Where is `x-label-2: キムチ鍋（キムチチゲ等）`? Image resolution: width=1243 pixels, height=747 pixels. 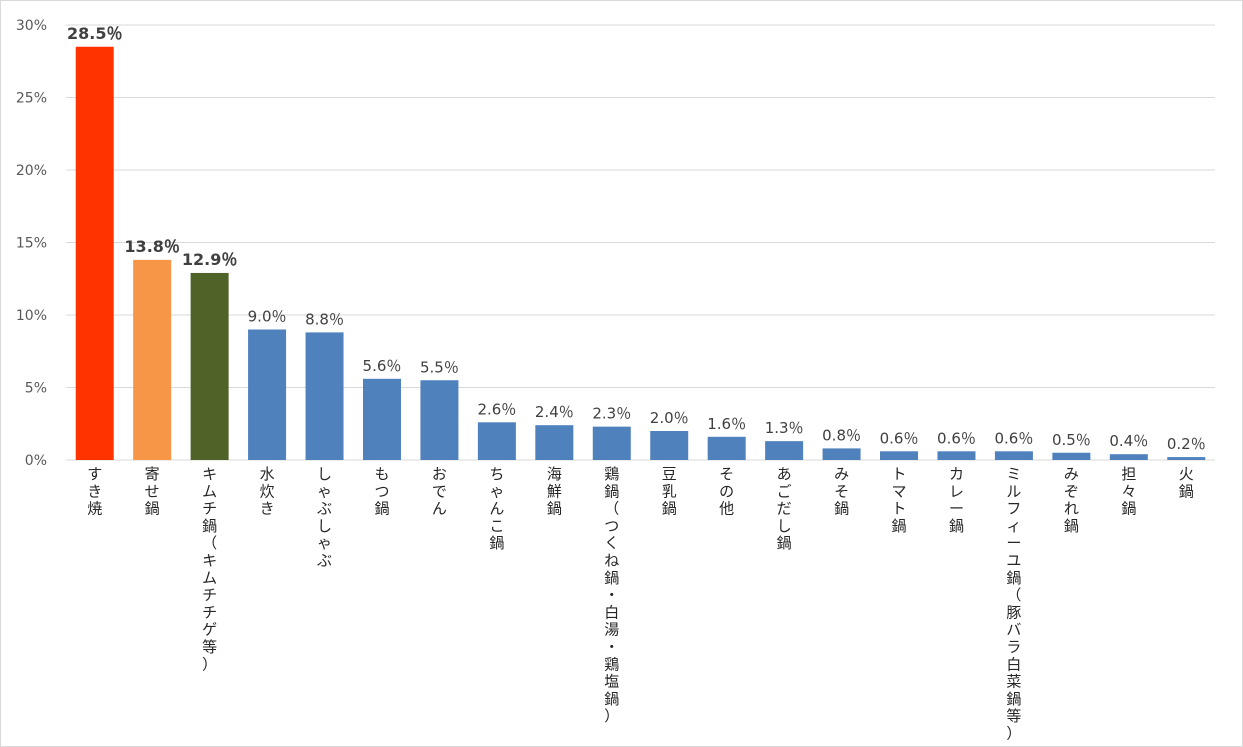
x-label-2: キムチ鍋（キムチチゲ等） is located at coordinates (209, 569).